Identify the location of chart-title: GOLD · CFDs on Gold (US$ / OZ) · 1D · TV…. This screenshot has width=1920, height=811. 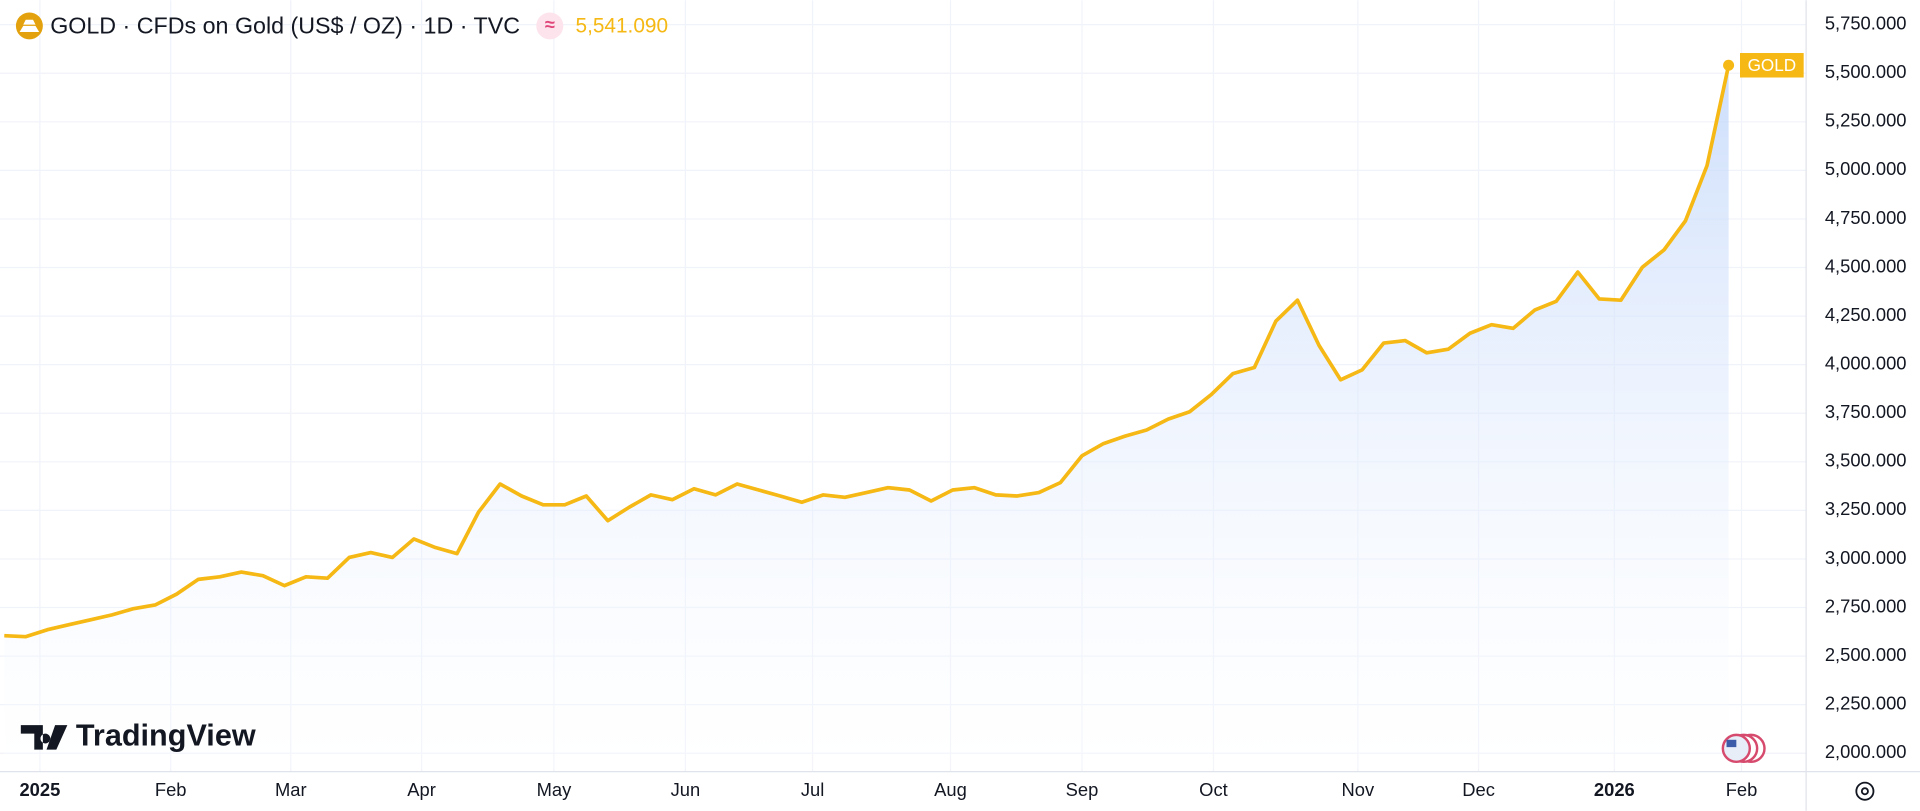
(285, 25).